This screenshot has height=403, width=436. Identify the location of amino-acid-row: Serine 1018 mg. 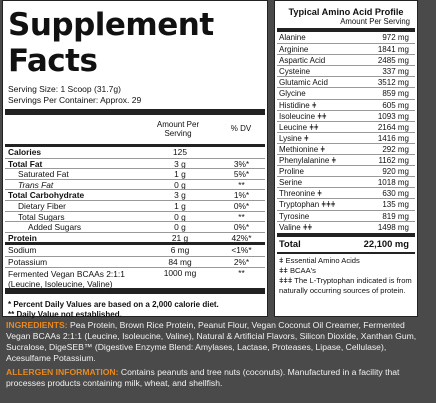
(346, 181).